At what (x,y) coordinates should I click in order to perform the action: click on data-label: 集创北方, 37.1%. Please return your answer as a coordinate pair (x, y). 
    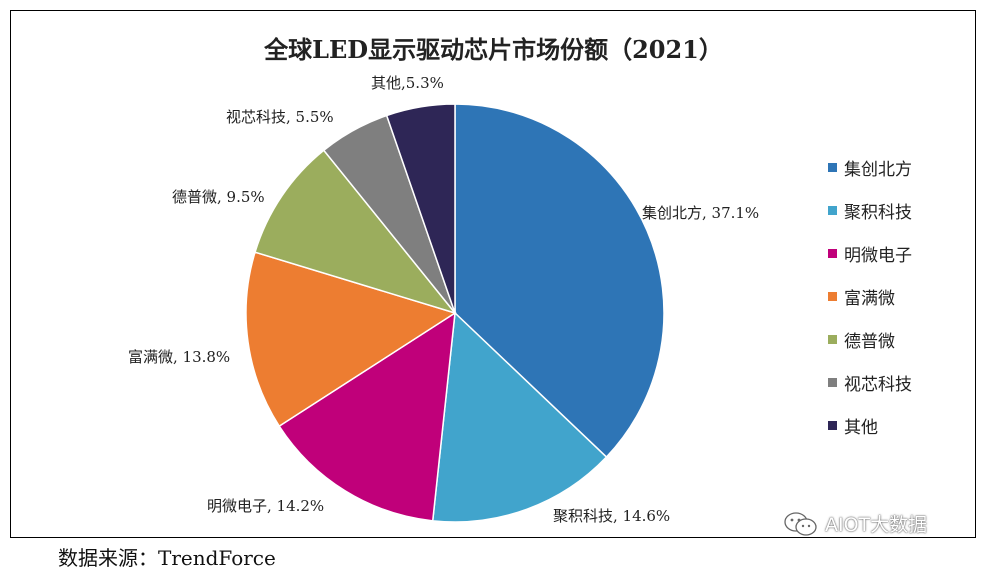
    Looking at the image, I should click on (700, 213).